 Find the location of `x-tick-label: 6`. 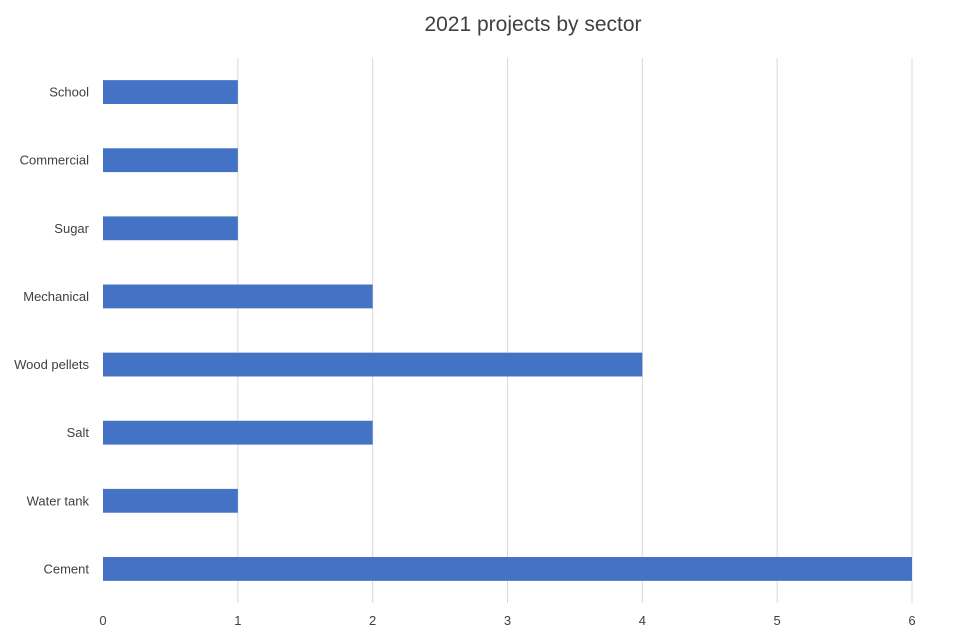

x-tick-label: 6 is located at coordinates (911, 620).